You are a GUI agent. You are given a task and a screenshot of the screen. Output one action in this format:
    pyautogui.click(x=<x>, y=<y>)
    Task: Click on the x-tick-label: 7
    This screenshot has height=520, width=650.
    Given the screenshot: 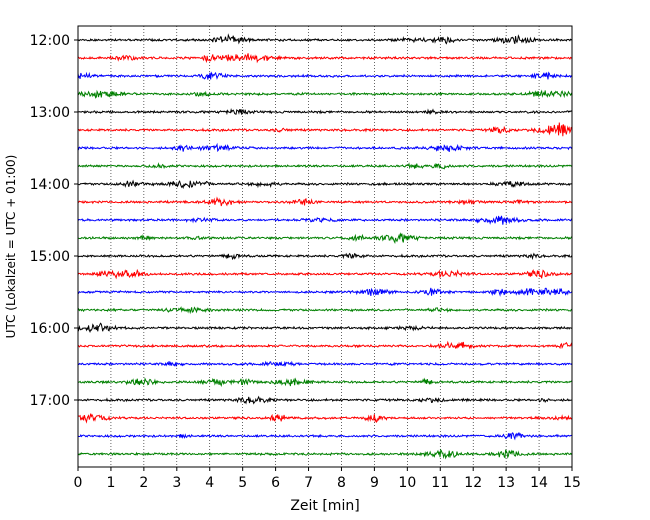 What is the action you would take?
    pyautogui.click(x=308, y=483)
    